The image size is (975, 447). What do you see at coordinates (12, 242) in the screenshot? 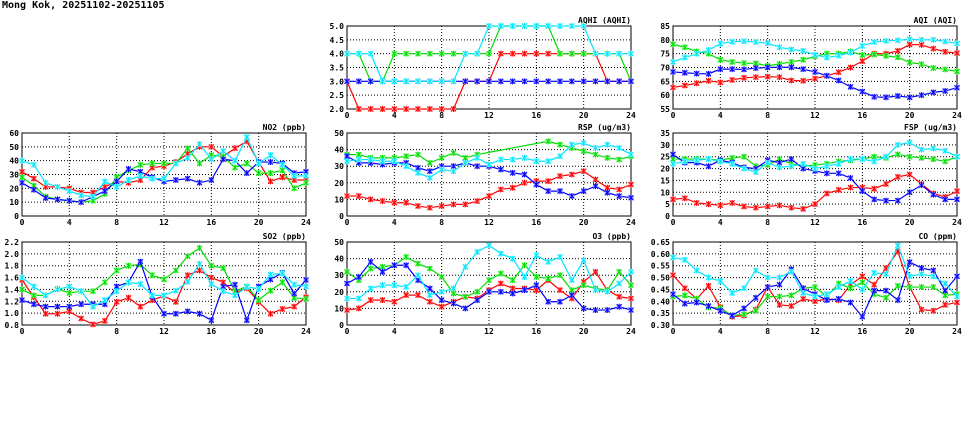
I see `y-tick-label: 2.2` at bounding box center [12, 242].